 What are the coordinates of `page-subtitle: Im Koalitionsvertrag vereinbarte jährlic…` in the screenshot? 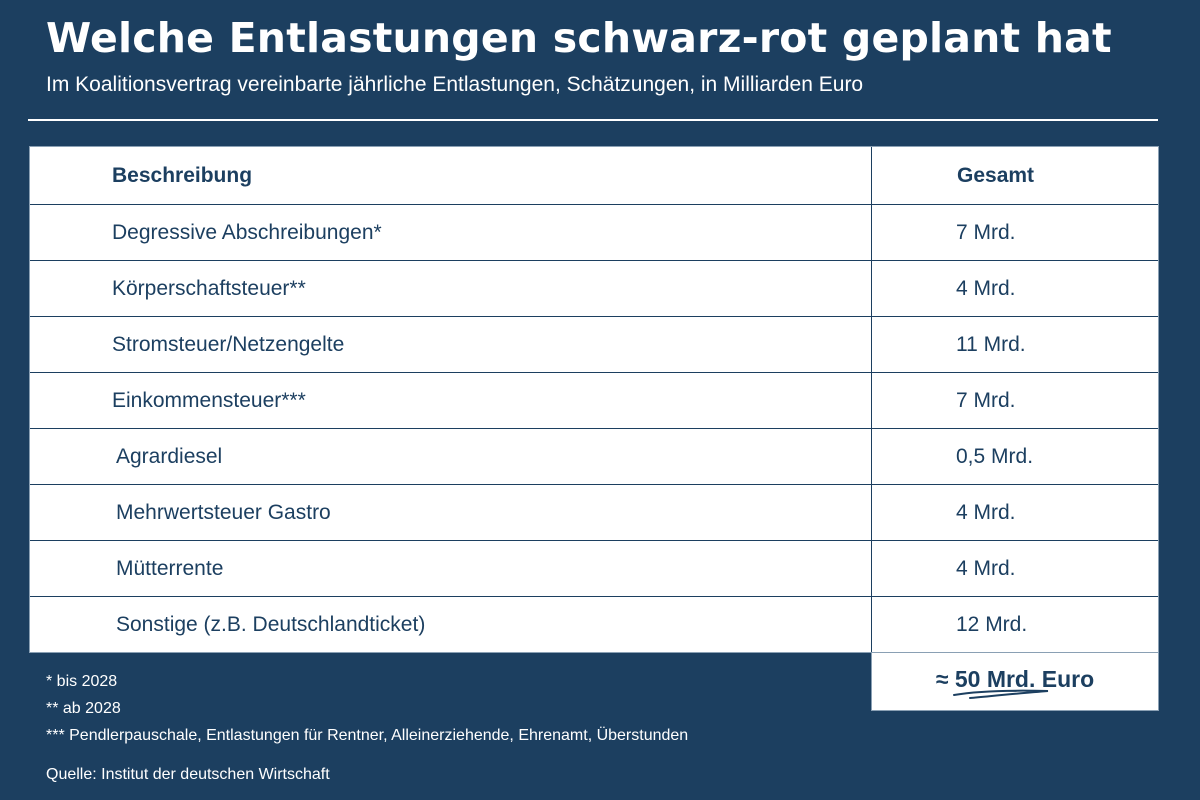 It's located at (455, 84).